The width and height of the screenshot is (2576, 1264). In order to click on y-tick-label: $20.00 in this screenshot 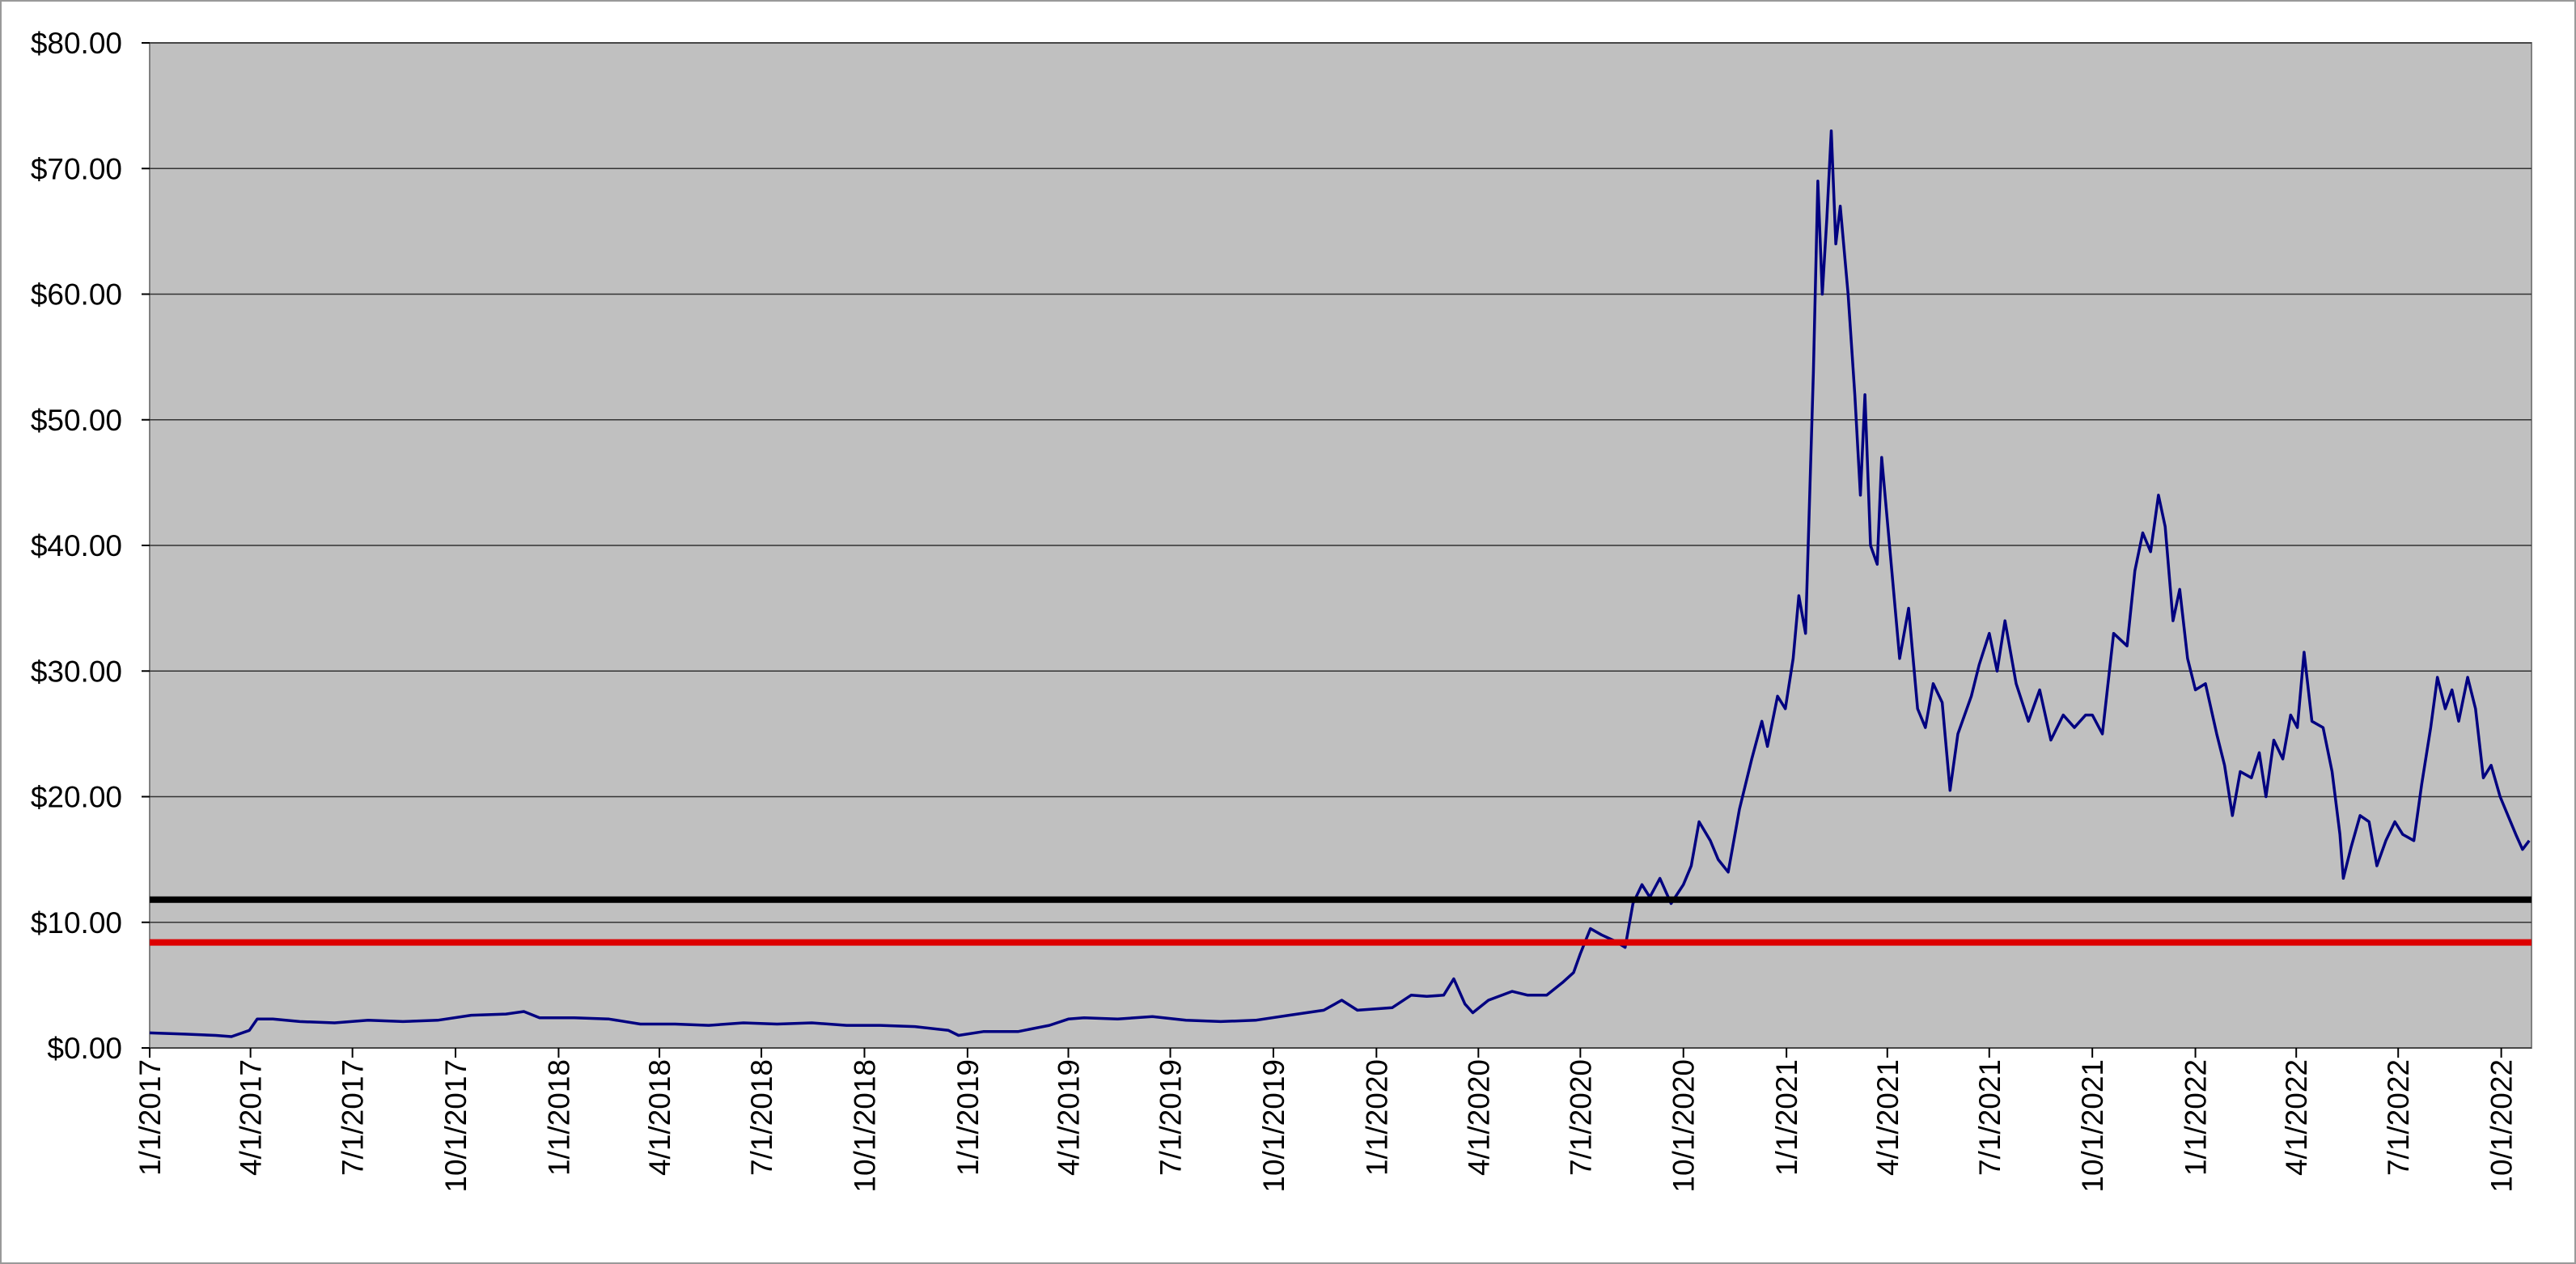, I will do `click(76, 797)`.